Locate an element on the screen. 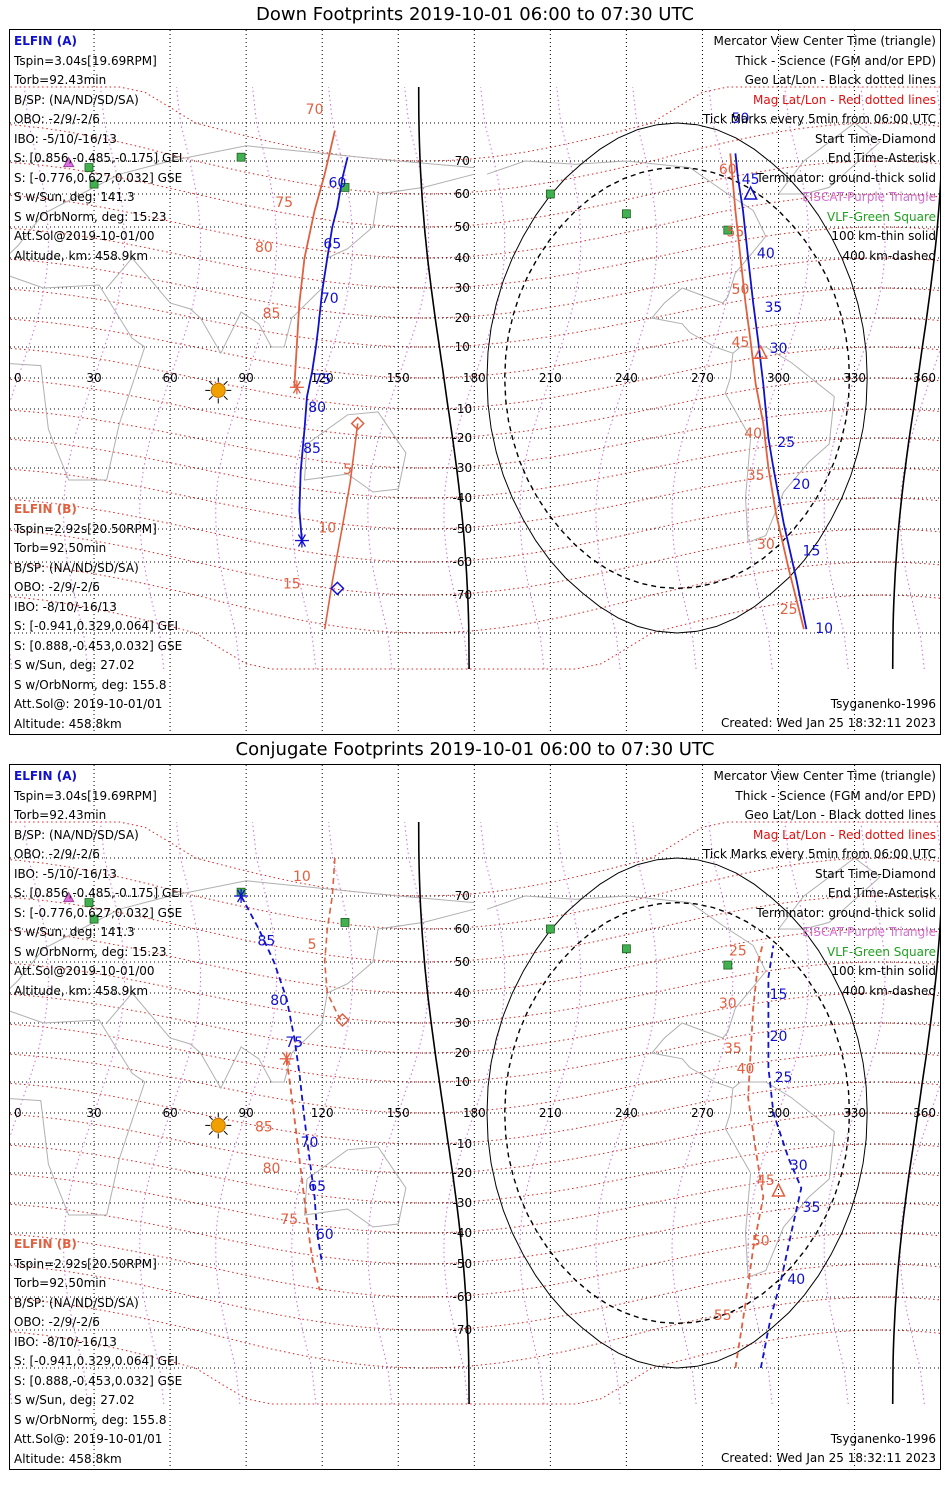  lon-tick-label: 210 is located at coordinates (550, 378).